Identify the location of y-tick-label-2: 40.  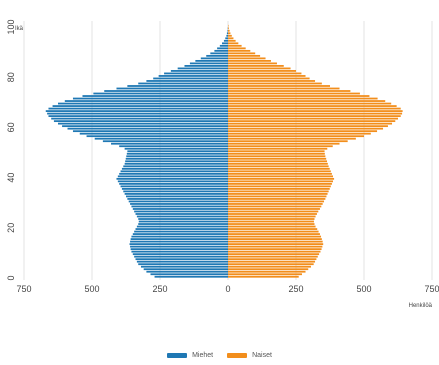
(11, 178).